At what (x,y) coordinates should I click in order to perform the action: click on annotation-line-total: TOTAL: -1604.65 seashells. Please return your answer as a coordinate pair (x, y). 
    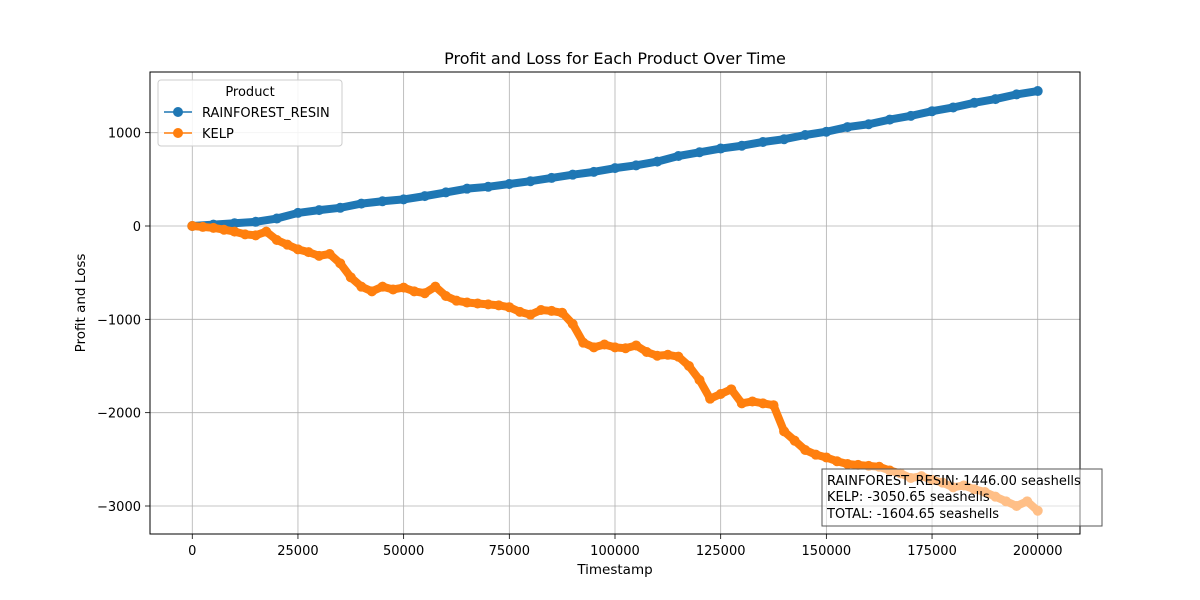
    Looking at the image, I should click on (912, 514).